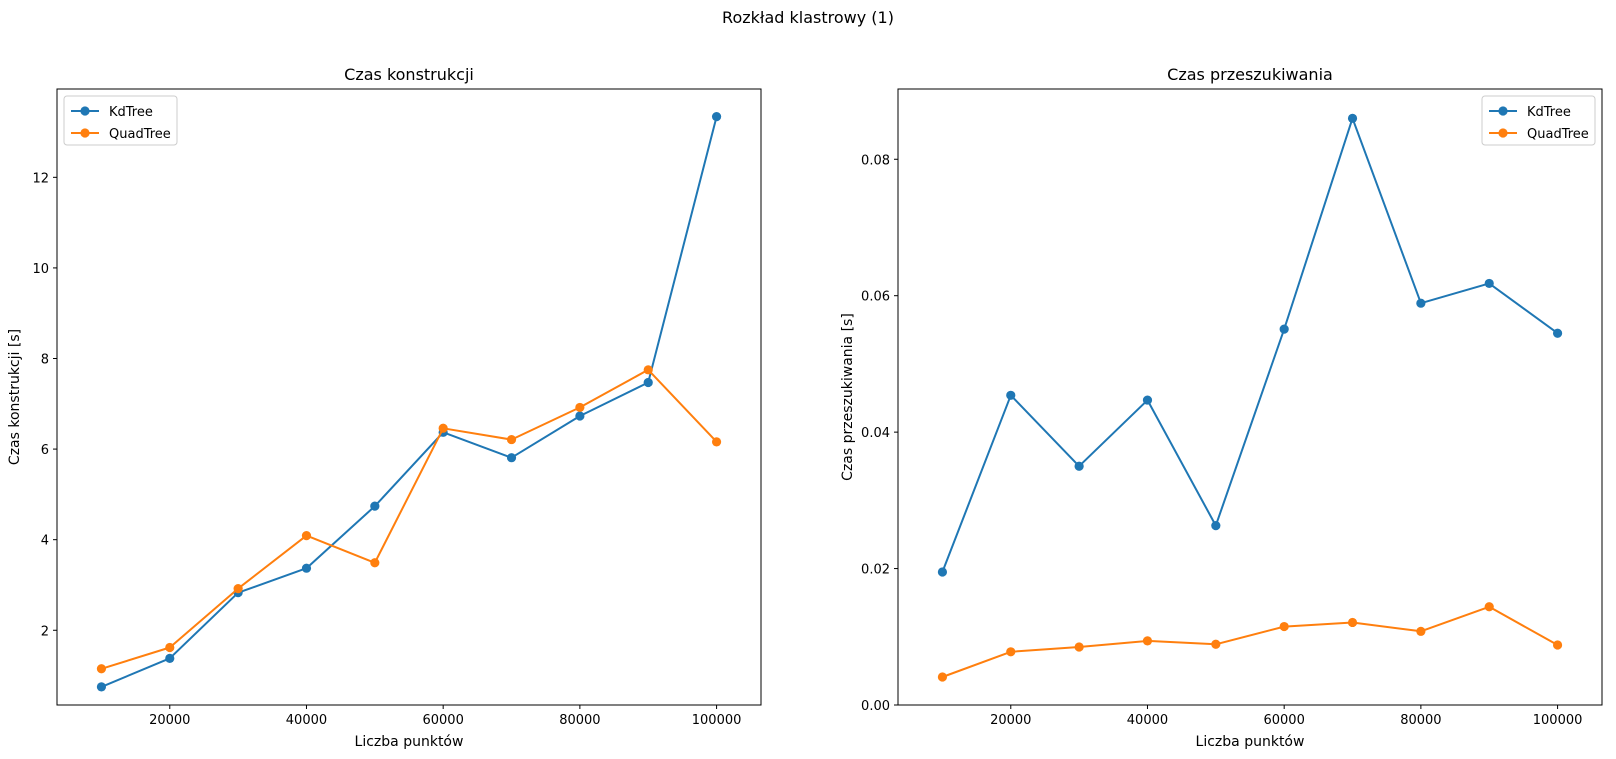  I want to click on series-line-quadtree, so click(1250, 641).